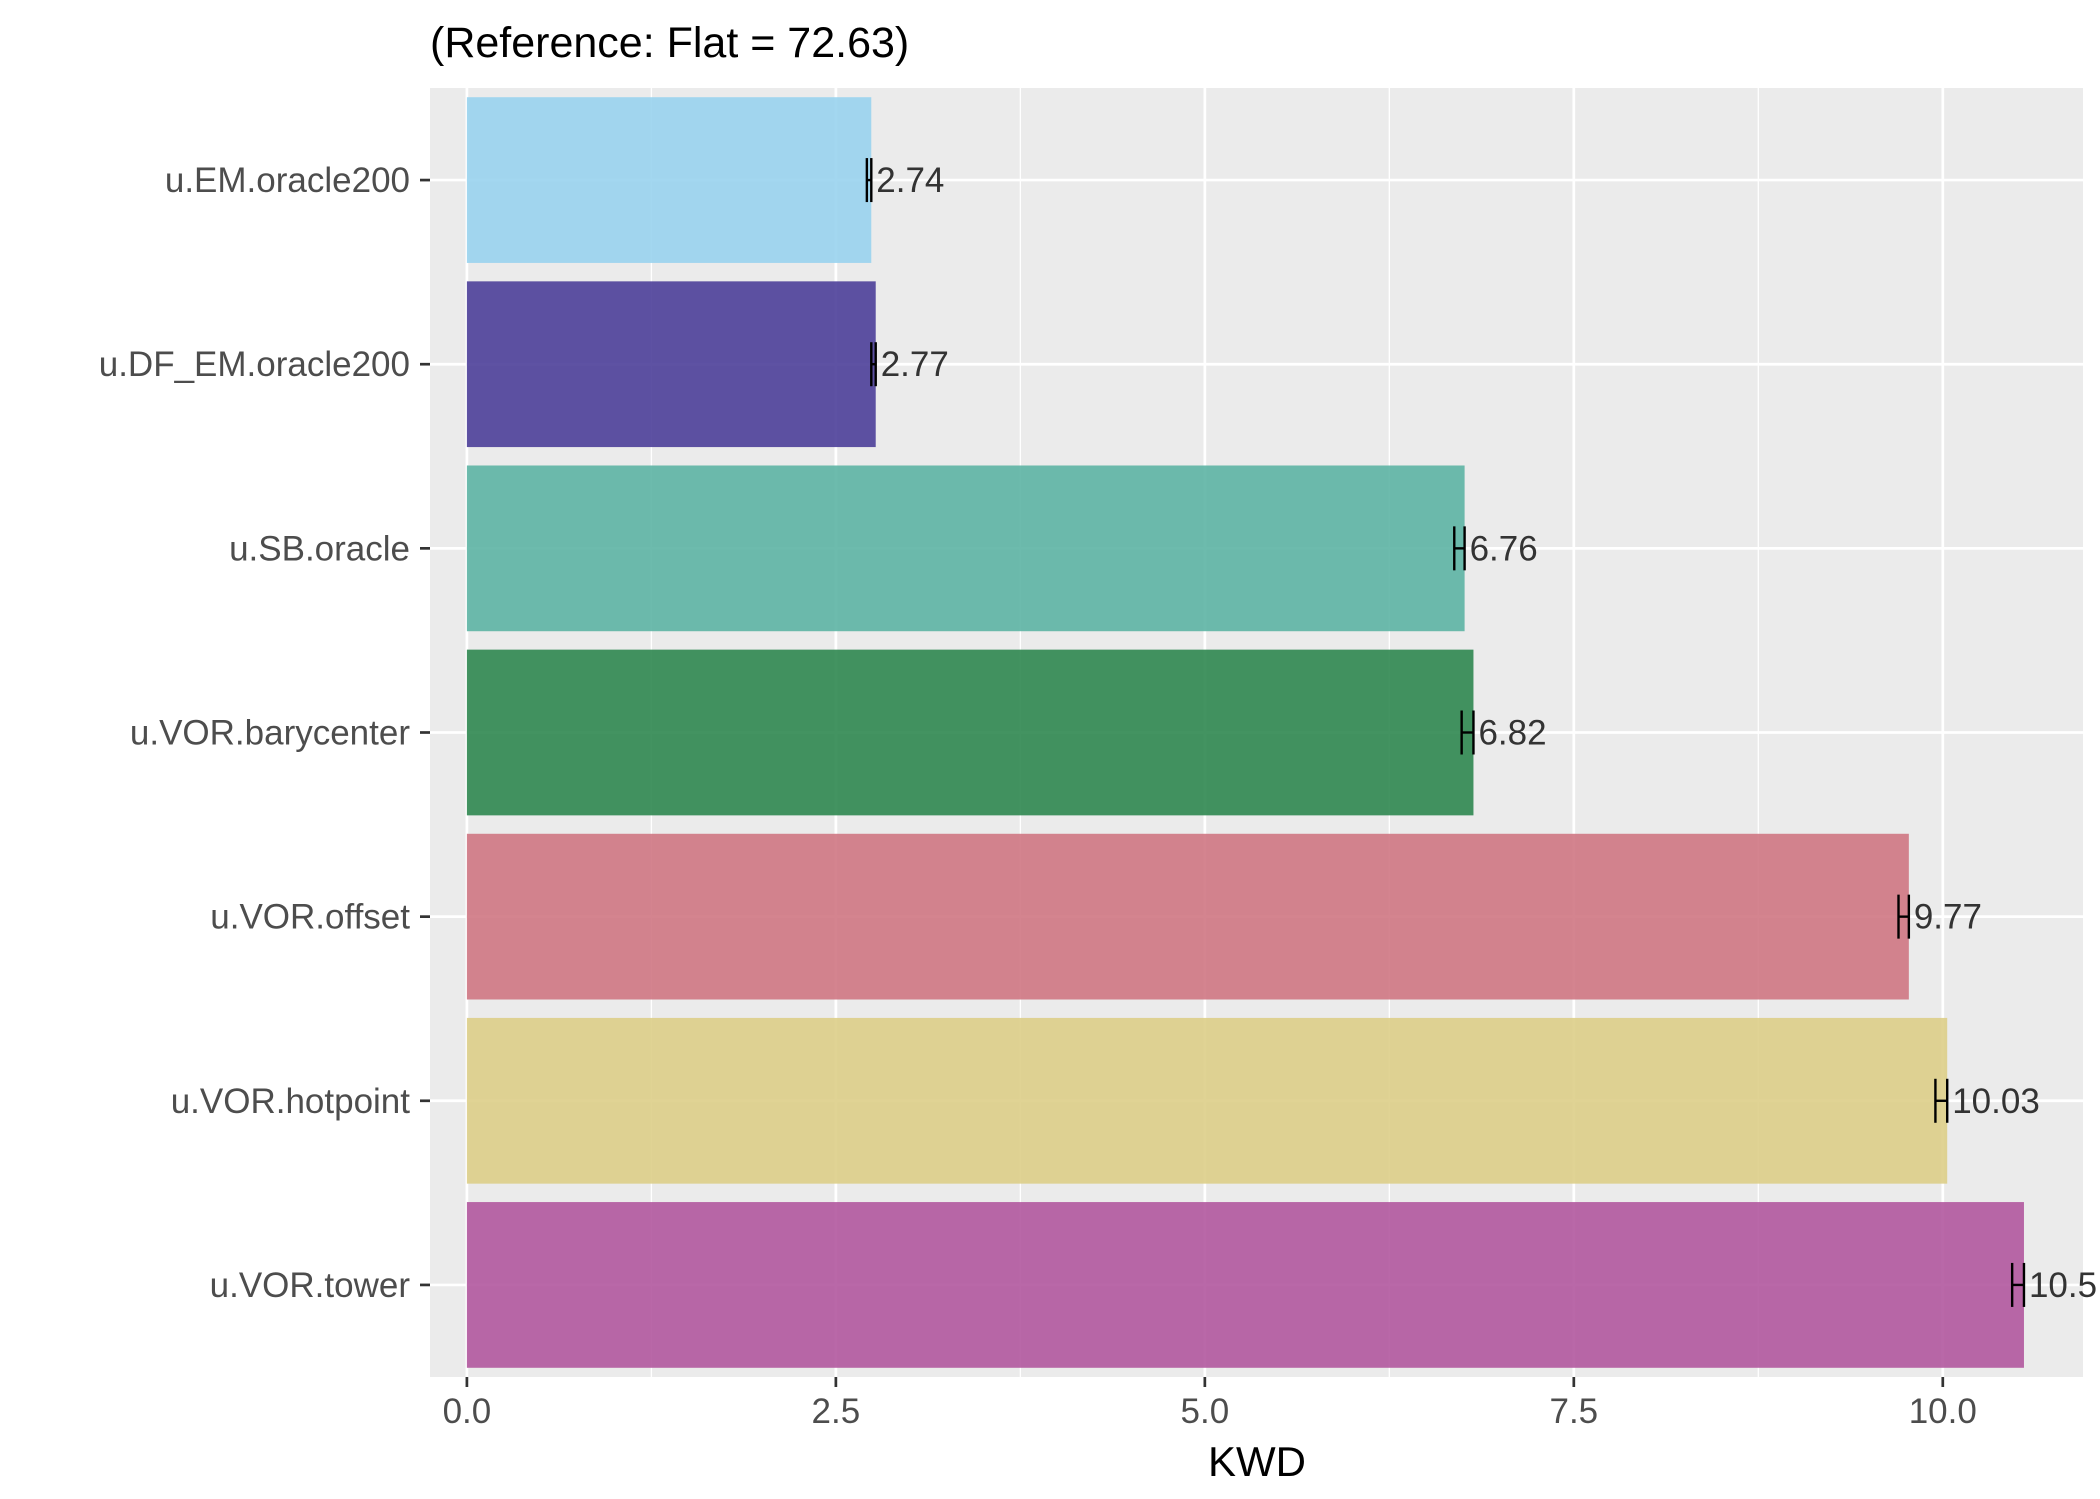 Image resolution: width=2100 pixels, height=1499 pixels. Describe the element at coordinates (310, 1285) in the screenshot. I see `y-tick-label: u.VOR.tower` at that location.